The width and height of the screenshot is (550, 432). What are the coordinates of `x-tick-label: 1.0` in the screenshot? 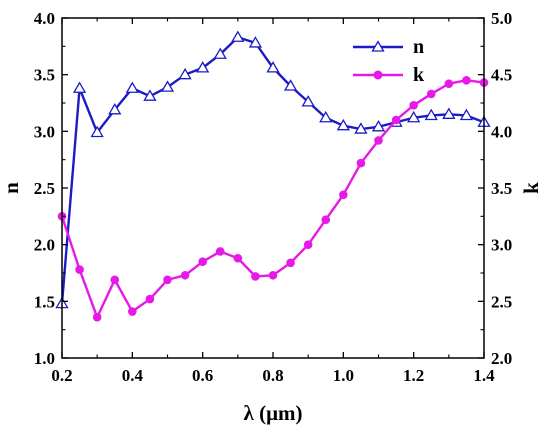 It's located at (343, 375).